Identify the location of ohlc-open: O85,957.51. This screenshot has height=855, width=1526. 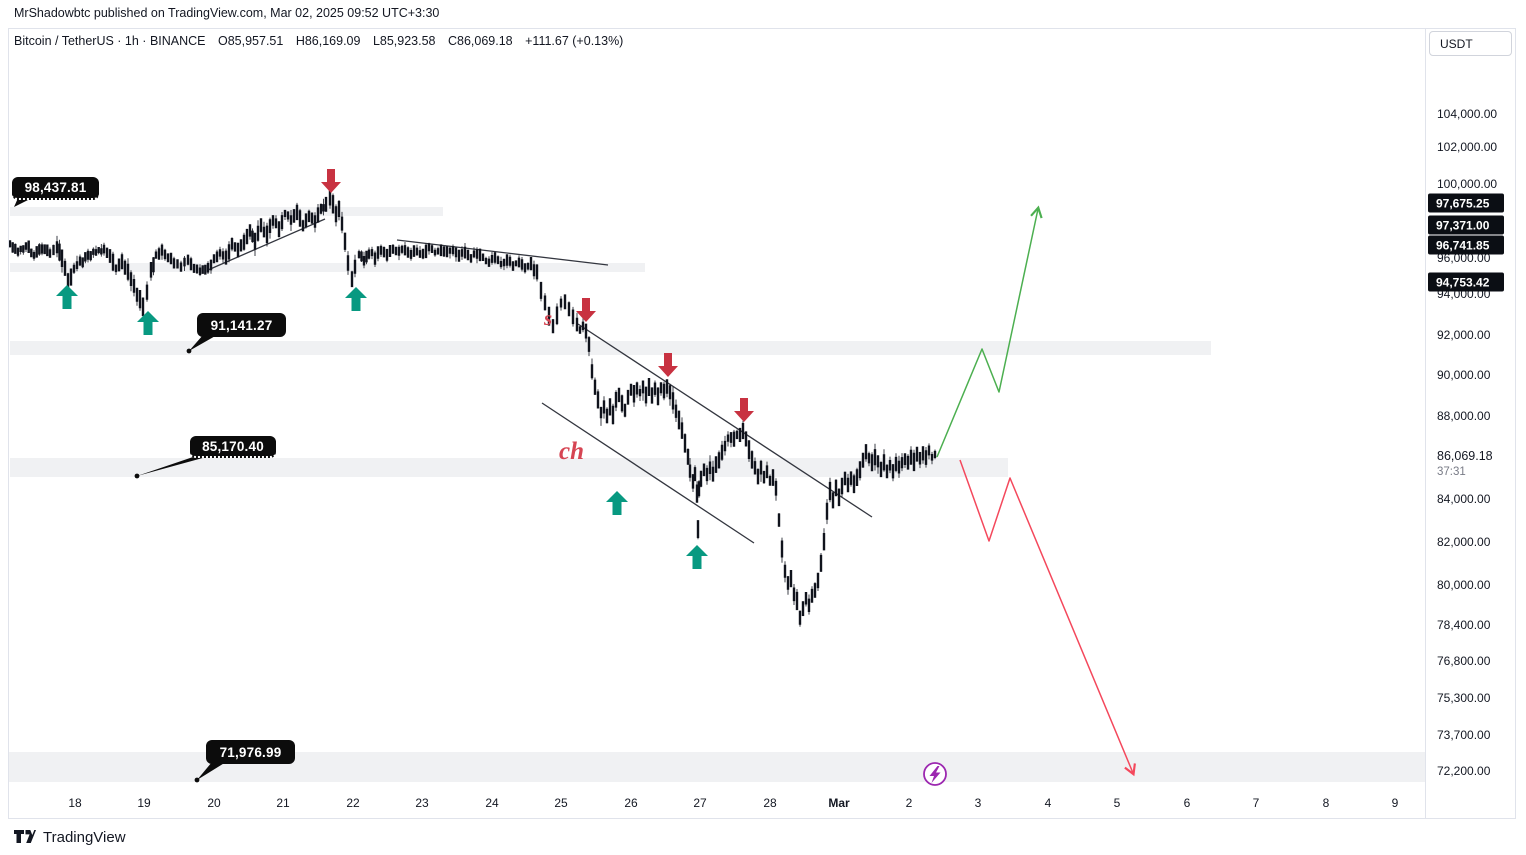
(251, 41).